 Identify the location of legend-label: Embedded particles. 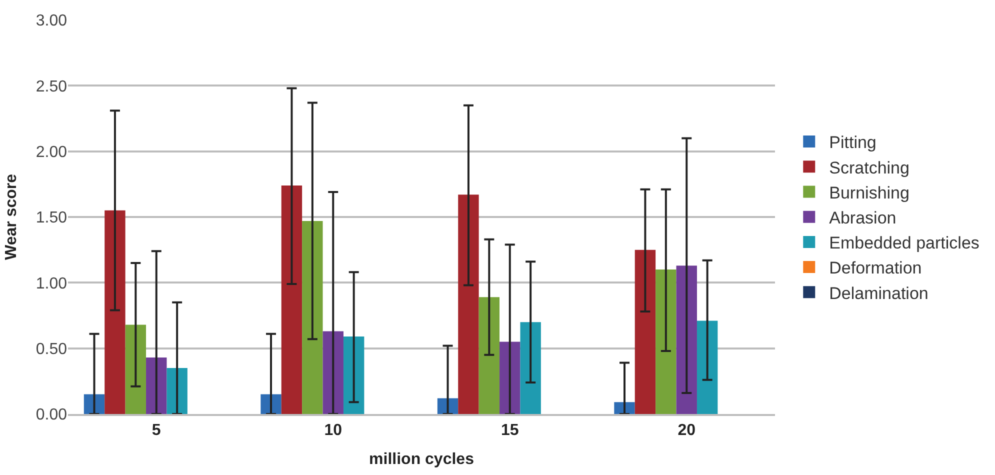
(904, 243).